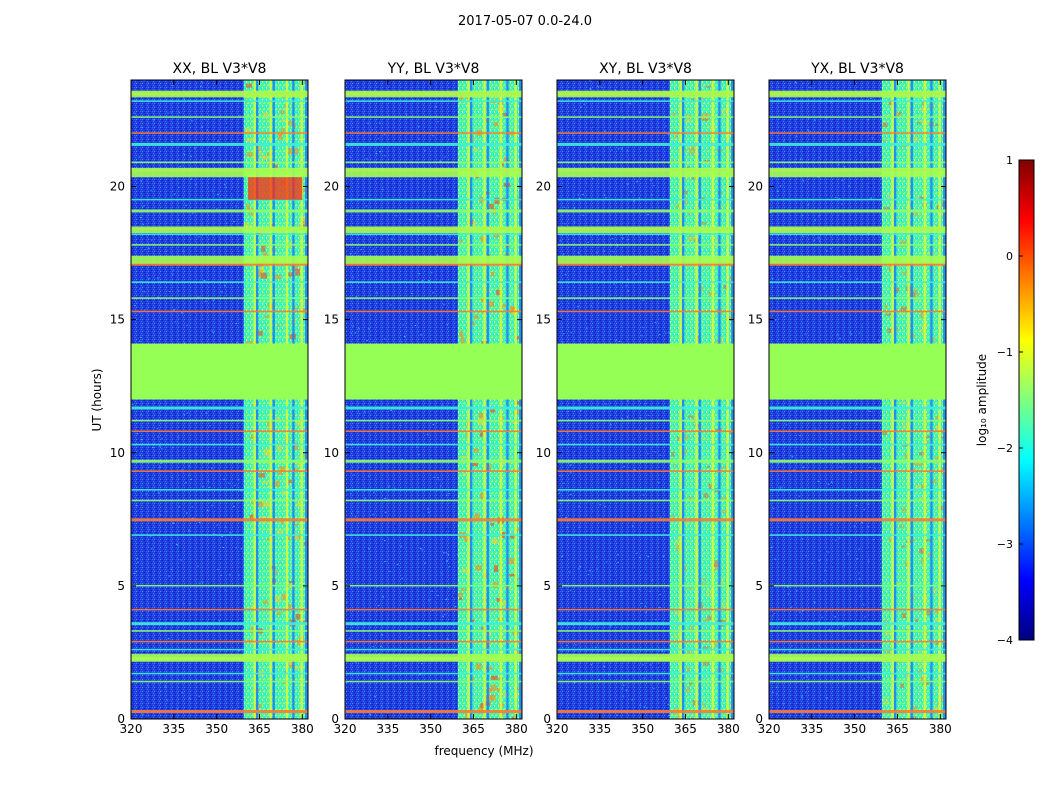 This screenshot has width=1050, height=800. What do you see at coordinates (645, 69) in the screenshot?
I see `panel-title: XY, BL V3*V8` at bounding box center [645, 69].